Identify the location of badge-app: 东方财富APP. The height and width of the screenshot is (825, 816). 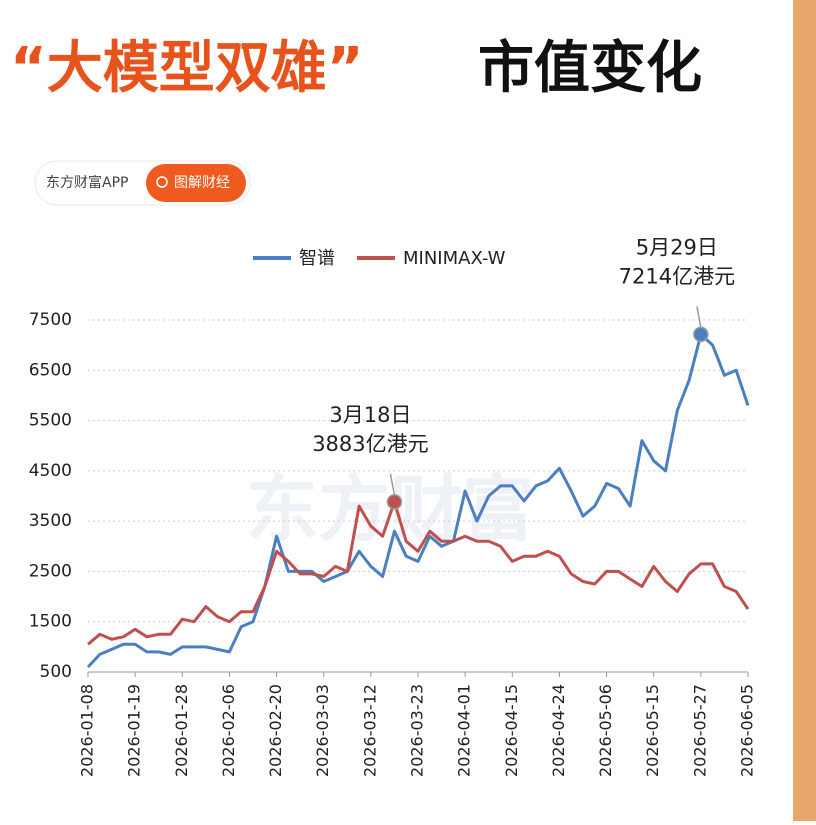
(87, 182).